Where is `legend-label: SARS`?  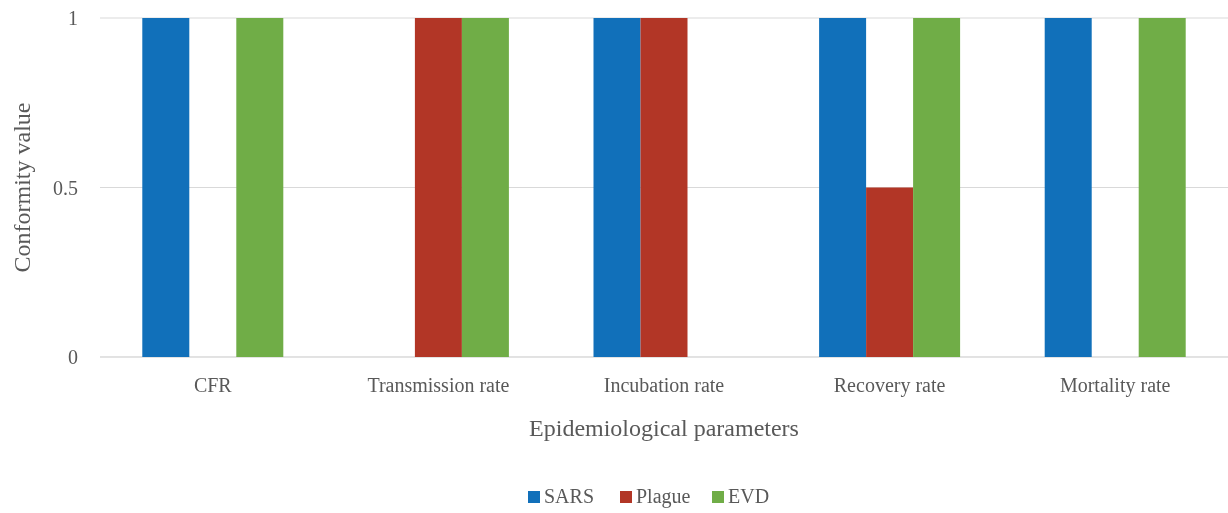
legend-label: SARS is located at coordinates (569, 496).